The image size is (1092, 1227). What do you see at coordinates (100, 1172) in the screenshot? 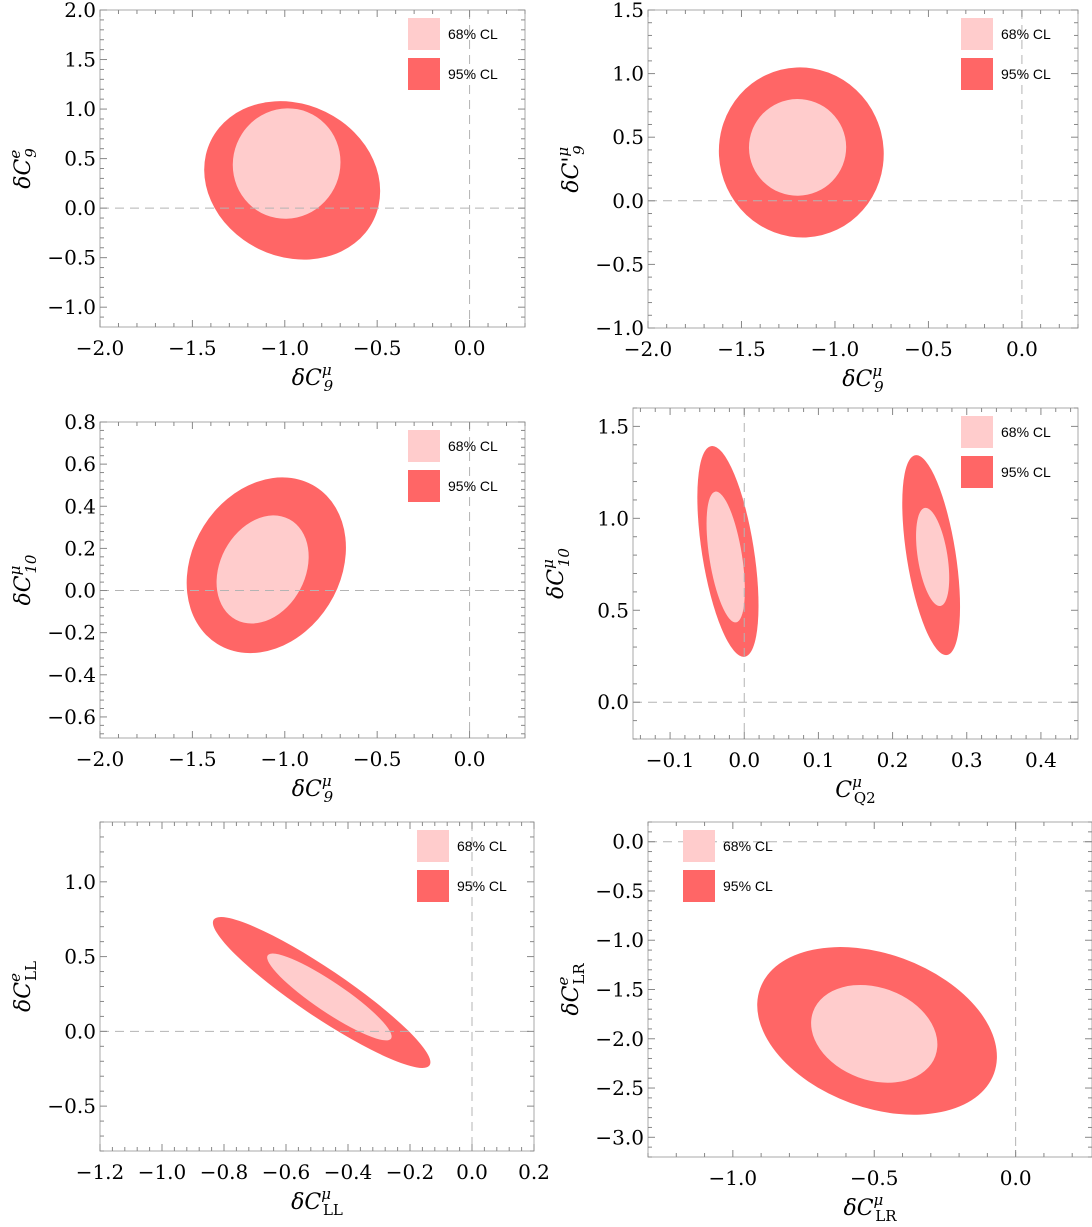
I see `x-tick-label: −1.2` at bounding box center [100, 1172].